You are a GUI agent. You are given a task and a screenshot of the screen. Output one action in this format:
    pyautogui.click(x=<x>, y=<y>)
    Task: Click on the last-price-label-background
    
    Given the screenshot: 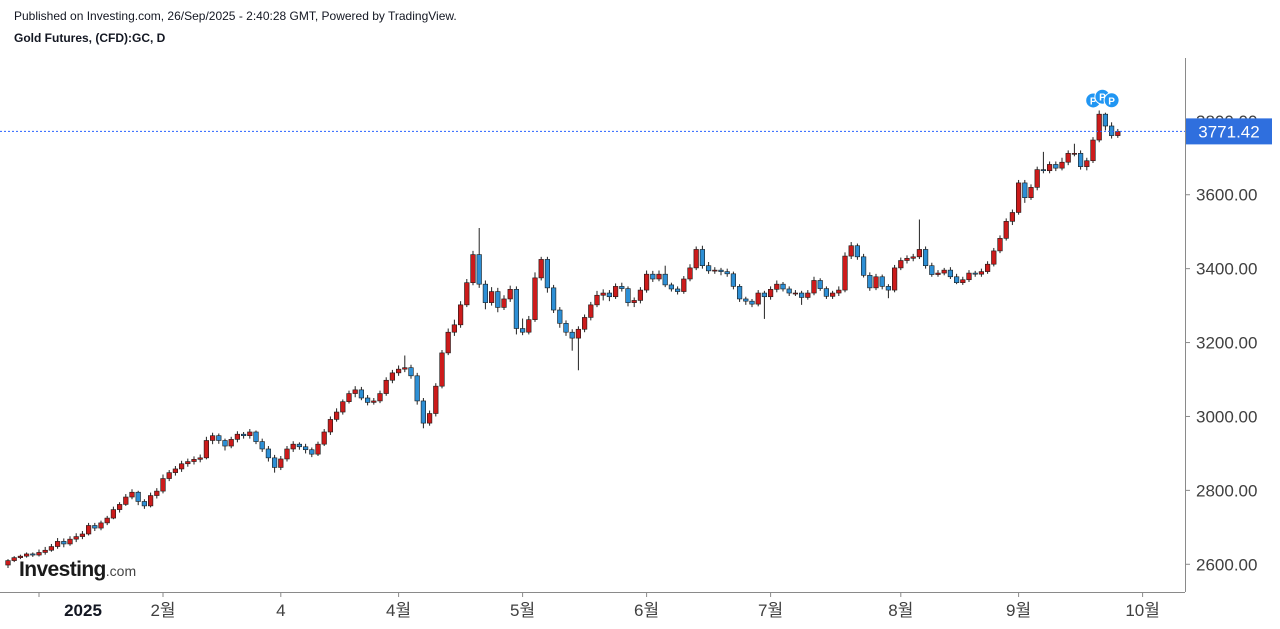 What is the action you would take?
    pyautogui.click(x=1229, y=131)
    